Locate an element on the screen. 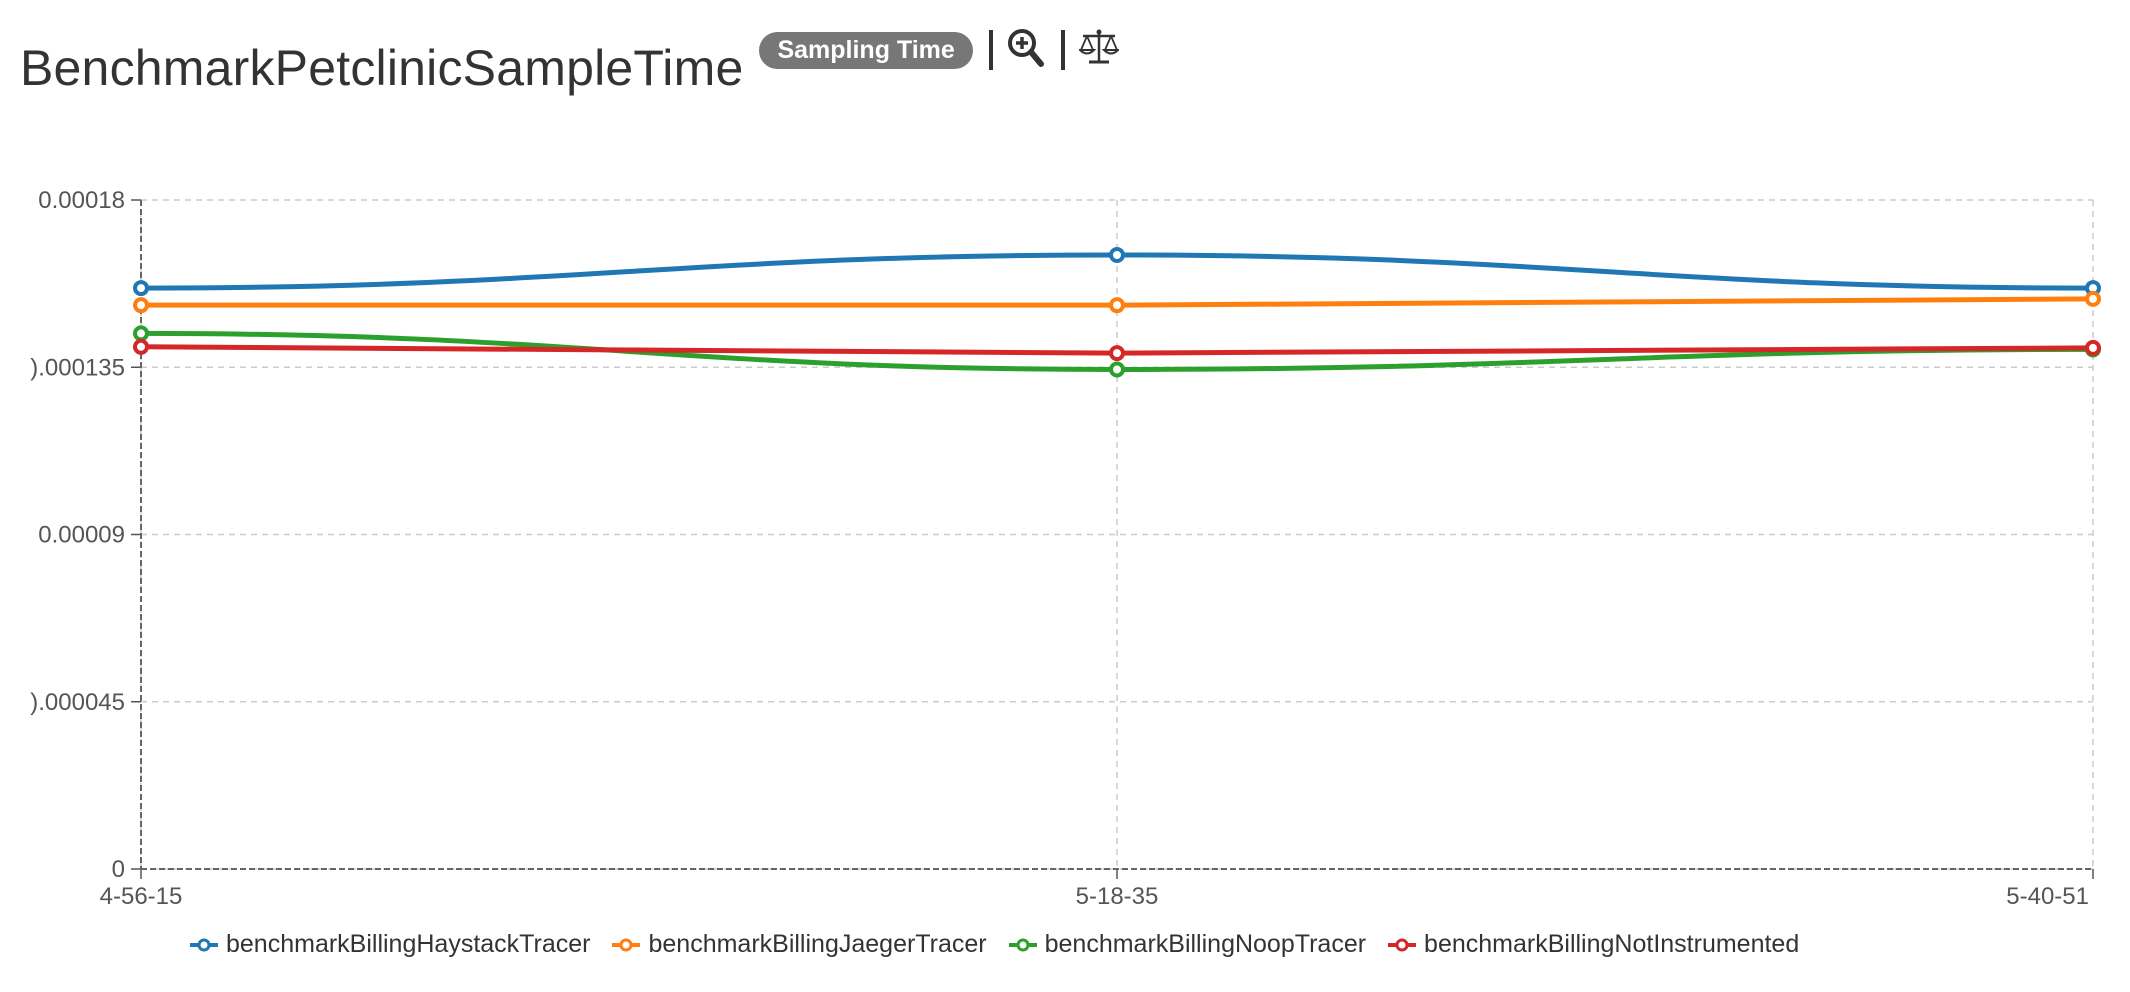 This screenshot has height=992, width=2130. zoom-in-icon is located at coordinates (1026, 50).